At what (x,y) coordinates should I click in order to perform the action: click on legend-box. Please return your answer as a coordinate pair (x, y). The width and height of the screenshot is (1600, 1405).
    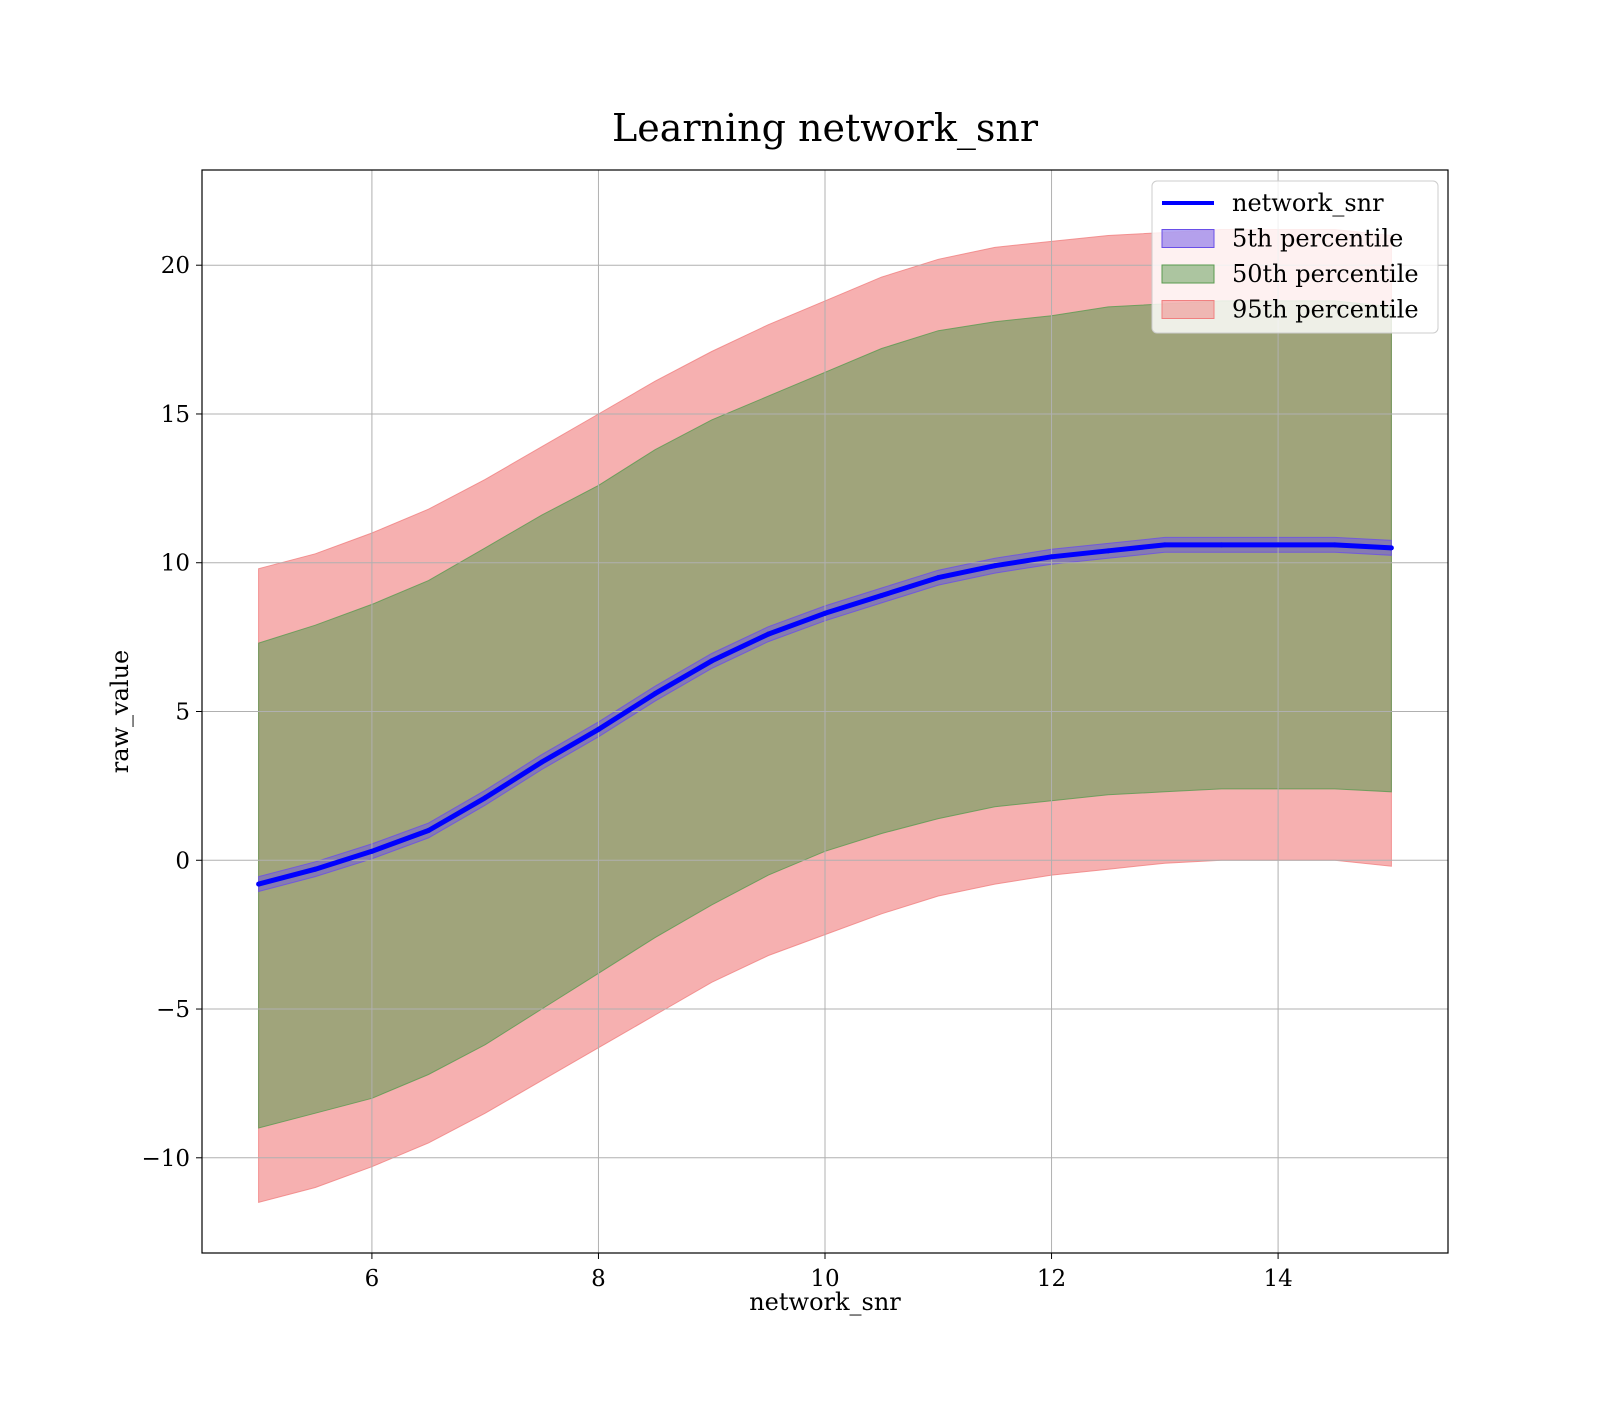
    Looking at the image, I should click on (1295, 257).